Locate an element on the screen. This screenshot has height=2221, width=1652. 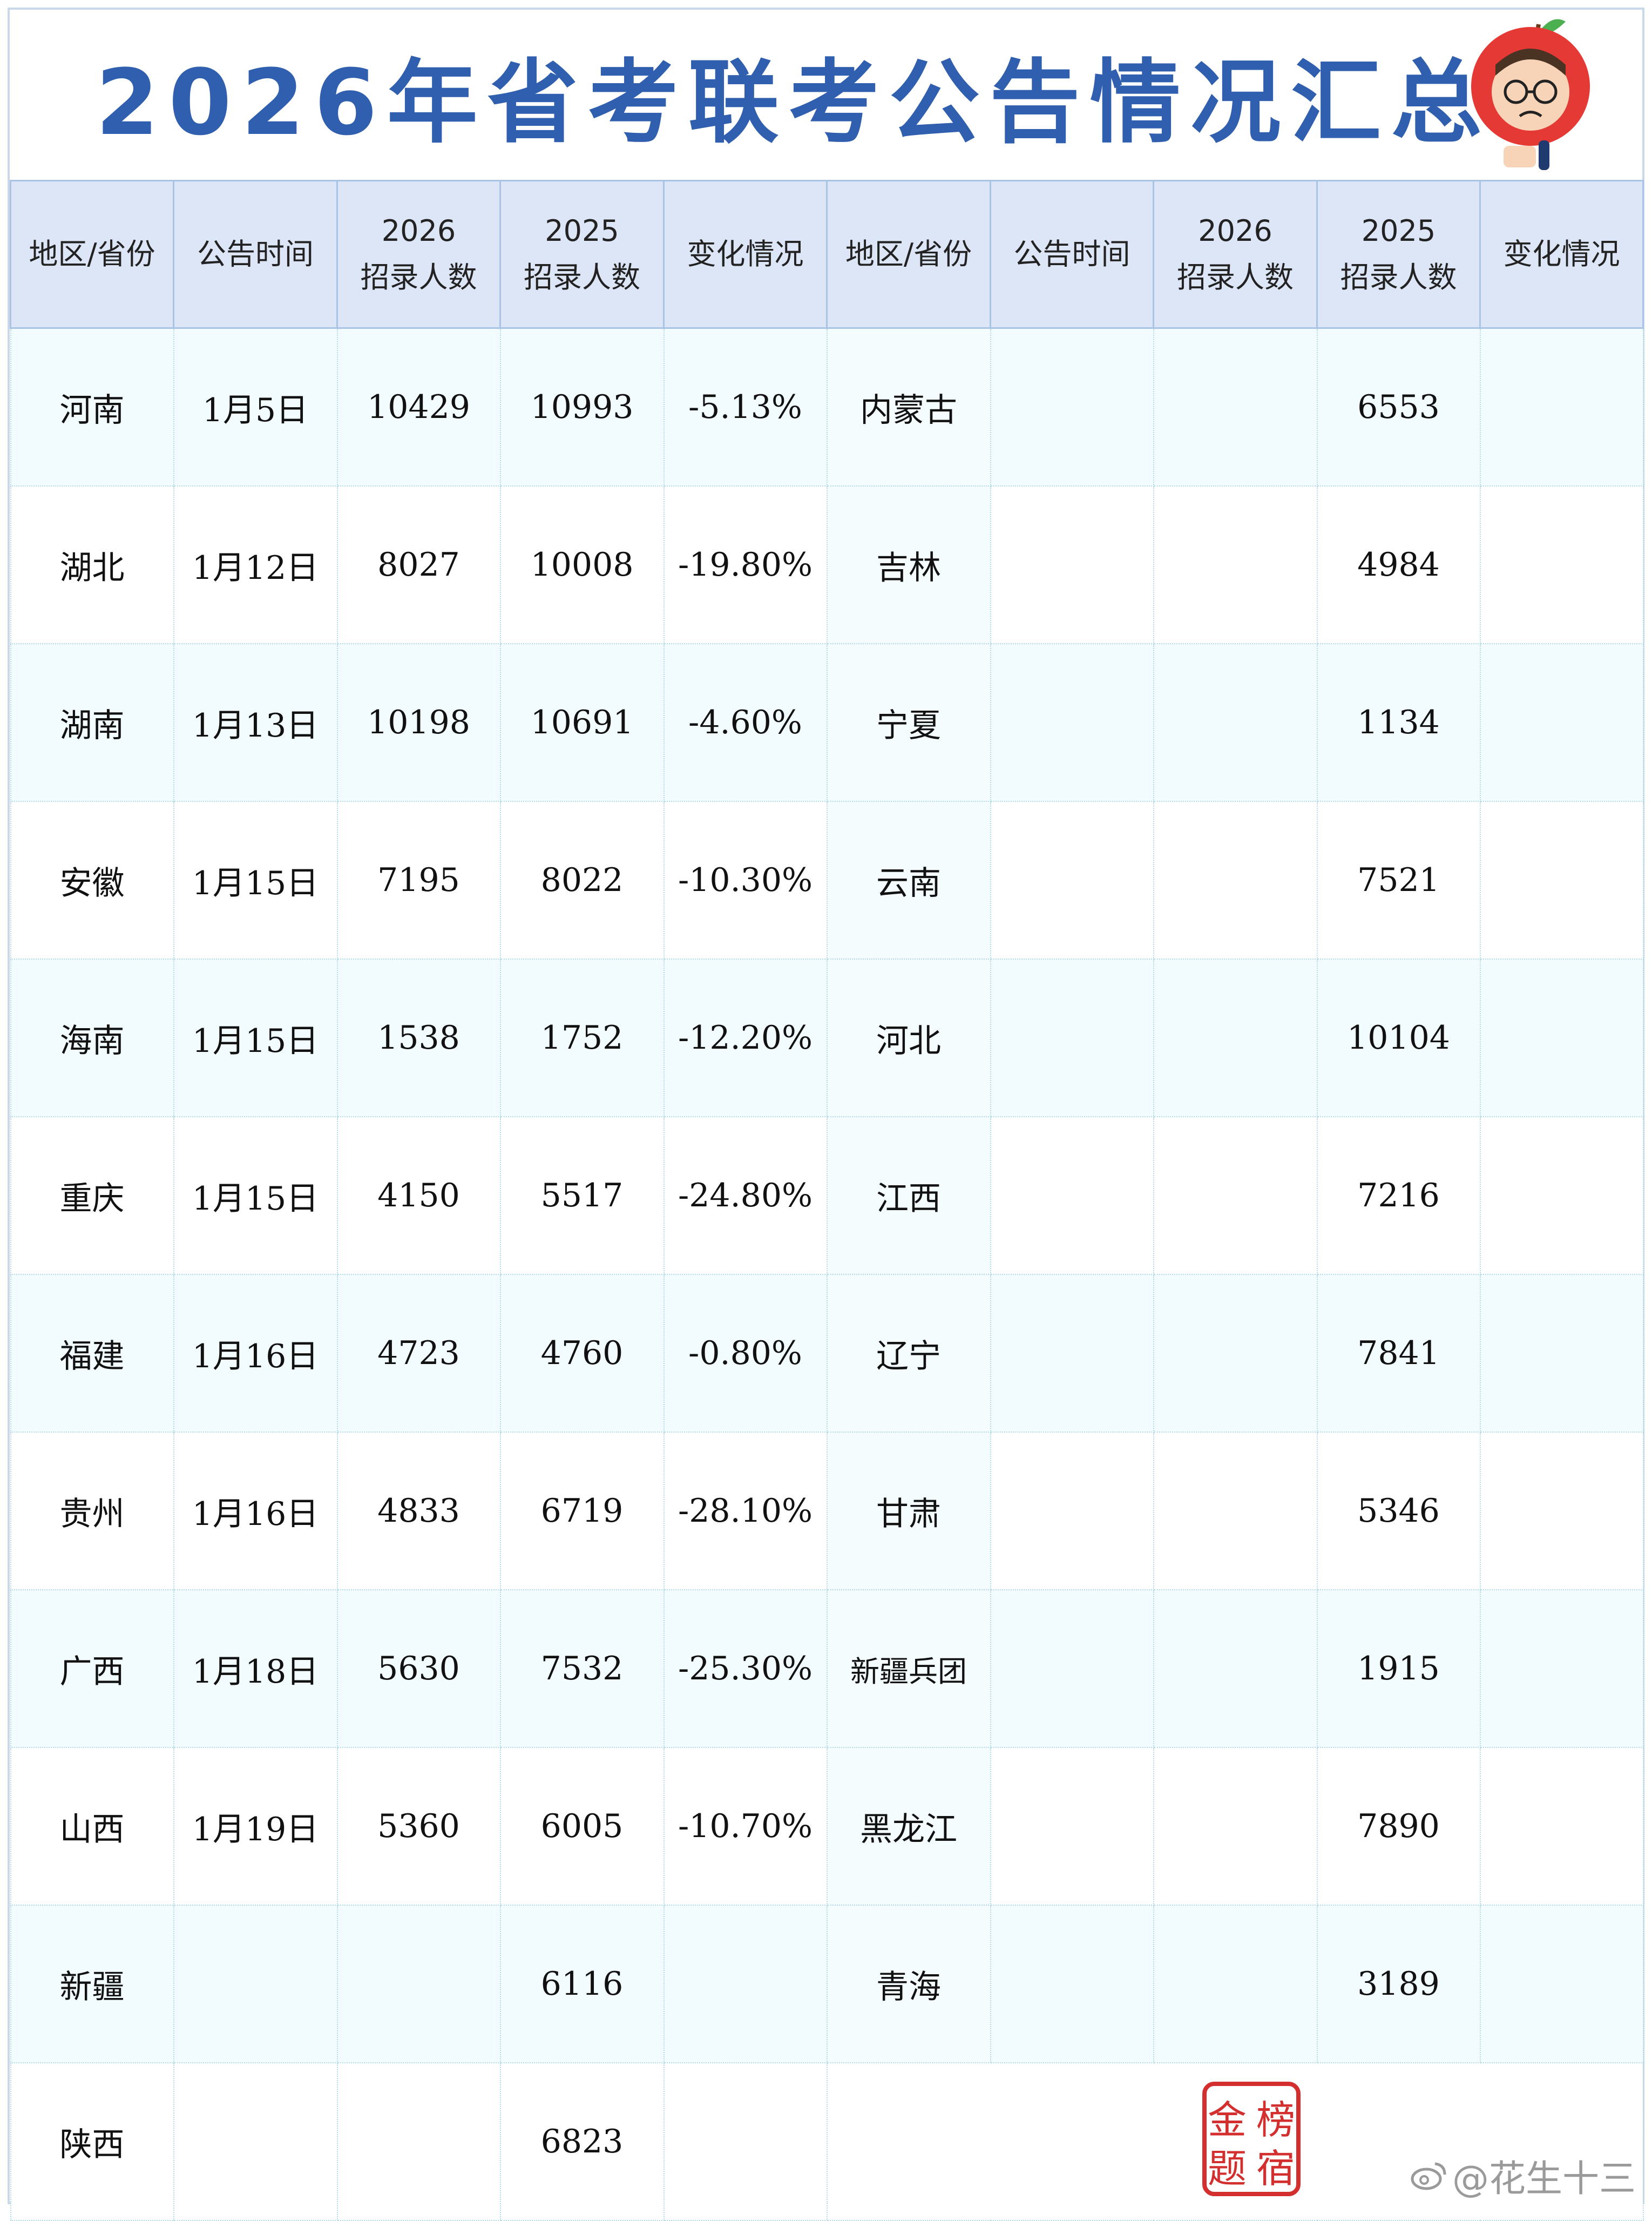
header-2025-left: 2025 招录人数 is located at coordinates (582, 254).